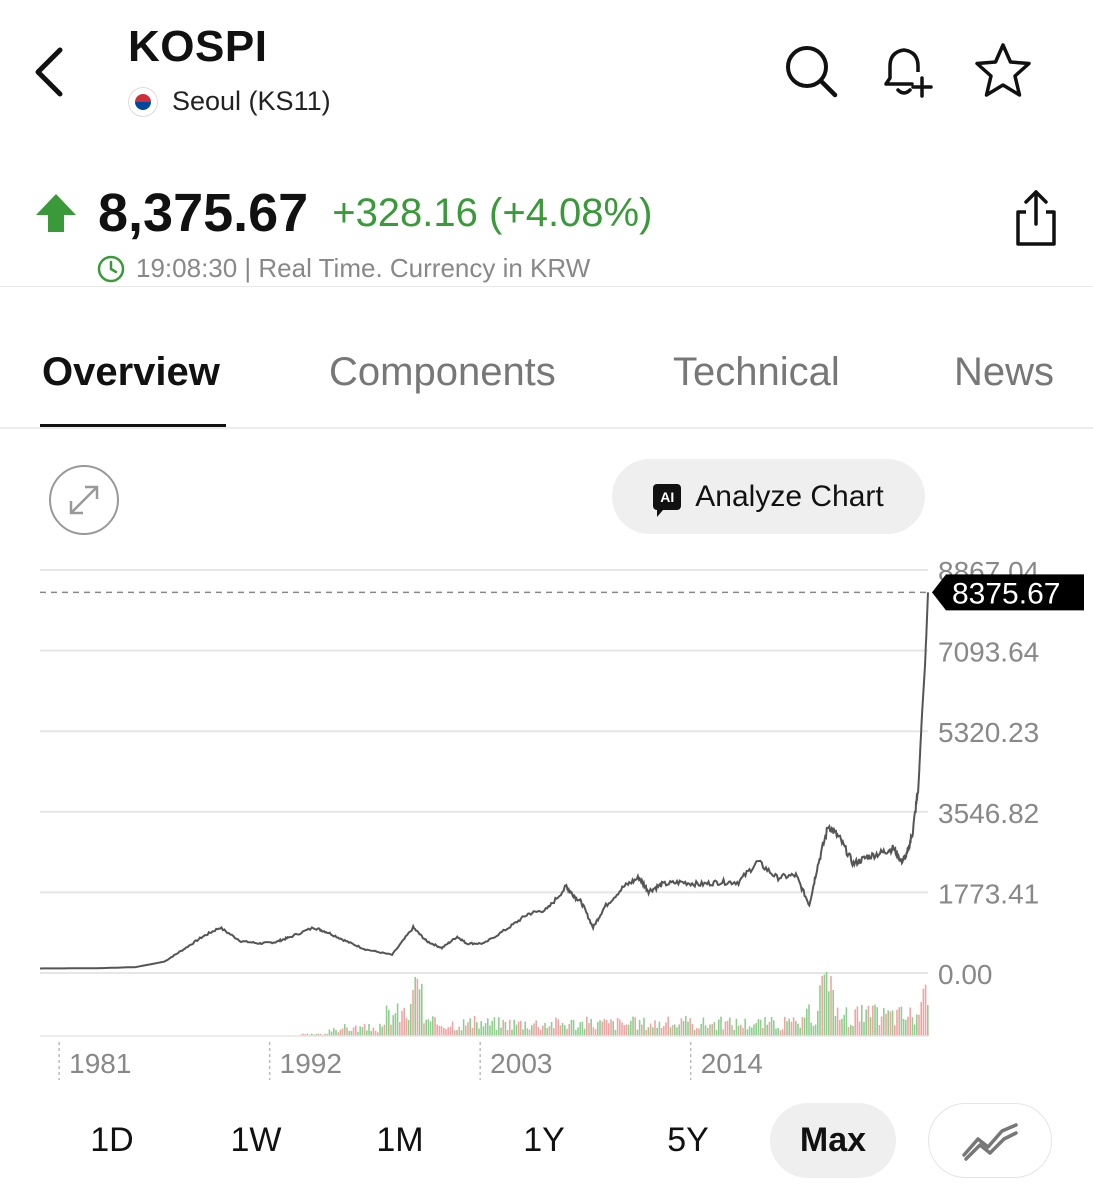 The width and height of the screenshot is (1093, 1200). I want to click on range-1y-button: 1Y, so click(544, 1140).